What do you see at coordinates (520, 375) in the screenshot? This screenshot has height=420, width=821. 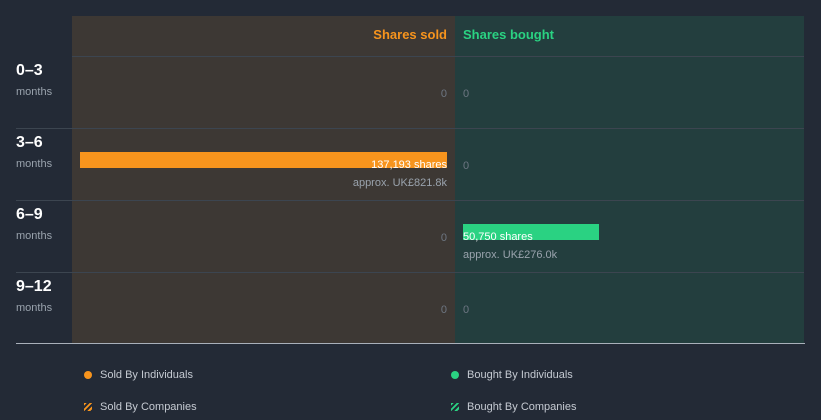 I see `legend-label: Bought By Individuals` at bounding box center [520, 375].